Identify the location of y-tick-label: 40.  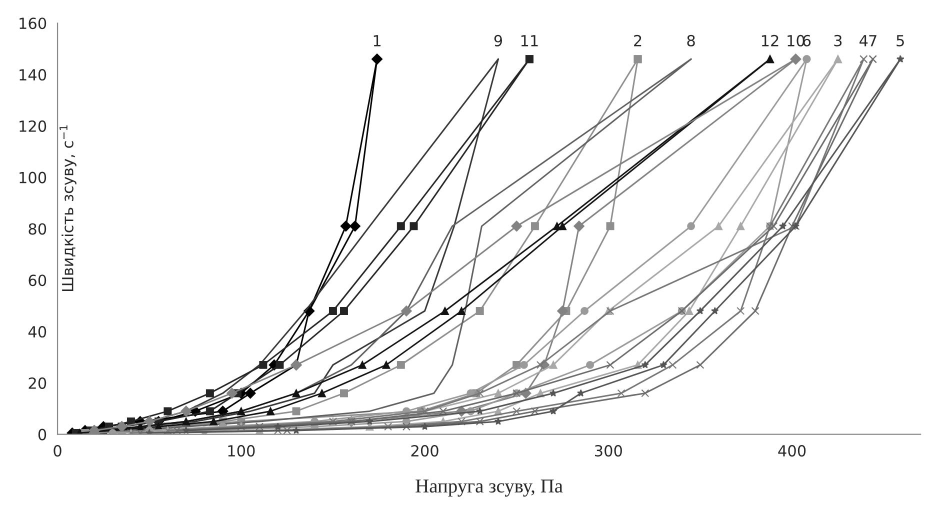
(37, 332).